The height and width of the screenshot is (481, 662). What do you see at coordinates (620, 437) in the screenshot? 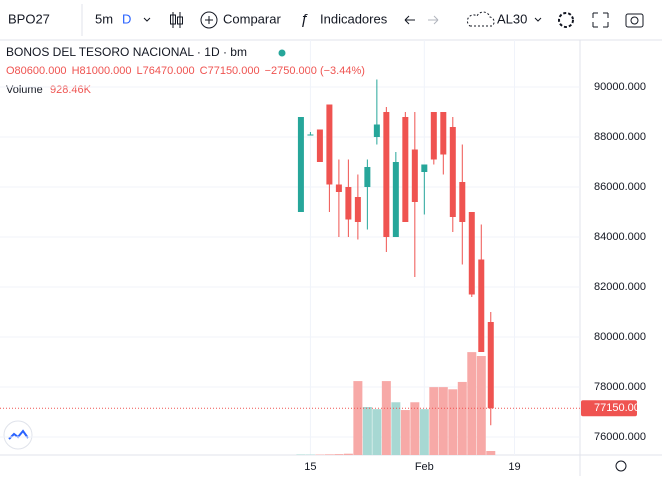
I see `y-tick-label: 76000.000` at bounding box center [620, 437].